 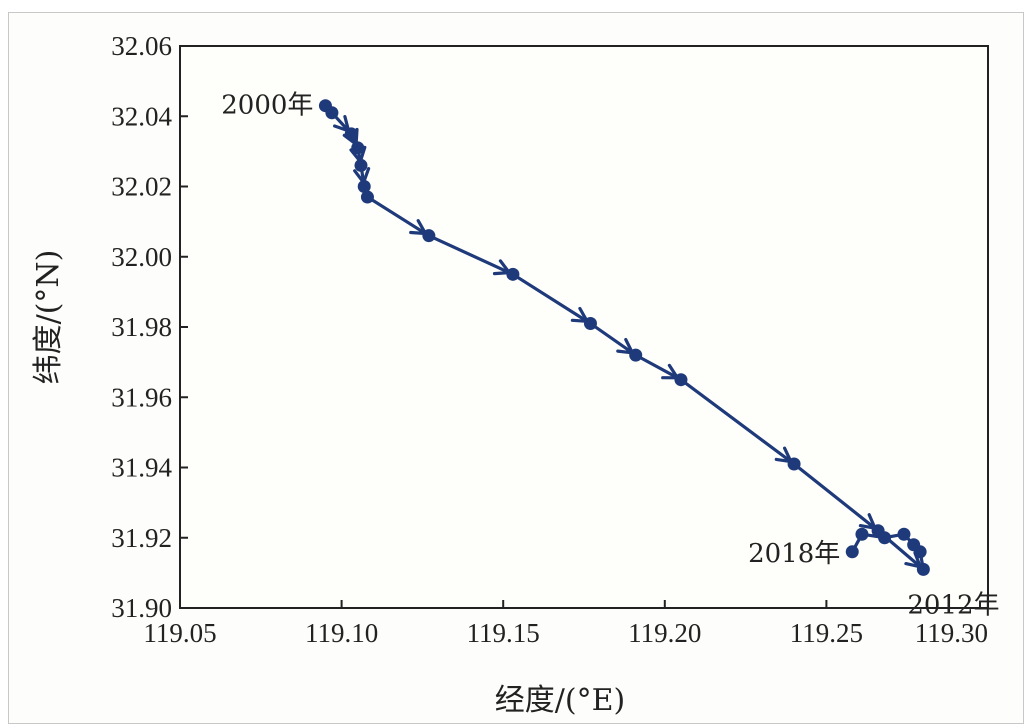 I want to click on y-tick-label: 32.00, so click(x=141, y=257).